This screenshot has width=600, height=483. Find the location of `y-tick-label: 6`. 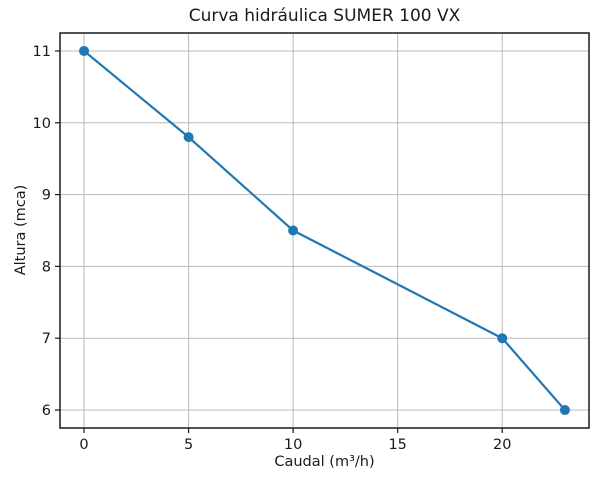

y-tick-label: 6 is located at coordinates (46, 411).